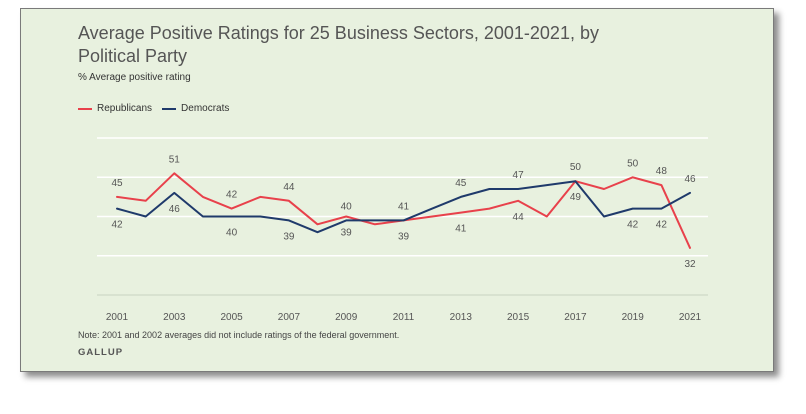 Image resolution: width=806 pixels, height=414 pixels. Describe the element at coordinates (169, 108) in the screenshot. I see `legend-swatch-democrats` at that location.